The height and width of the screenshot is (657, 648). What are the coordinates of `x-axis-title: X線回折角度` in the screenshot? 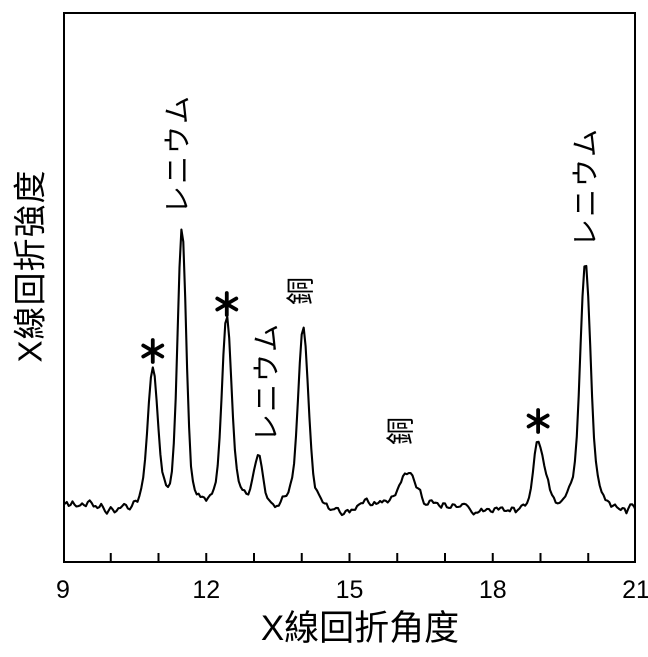 It's located at (360, 628).